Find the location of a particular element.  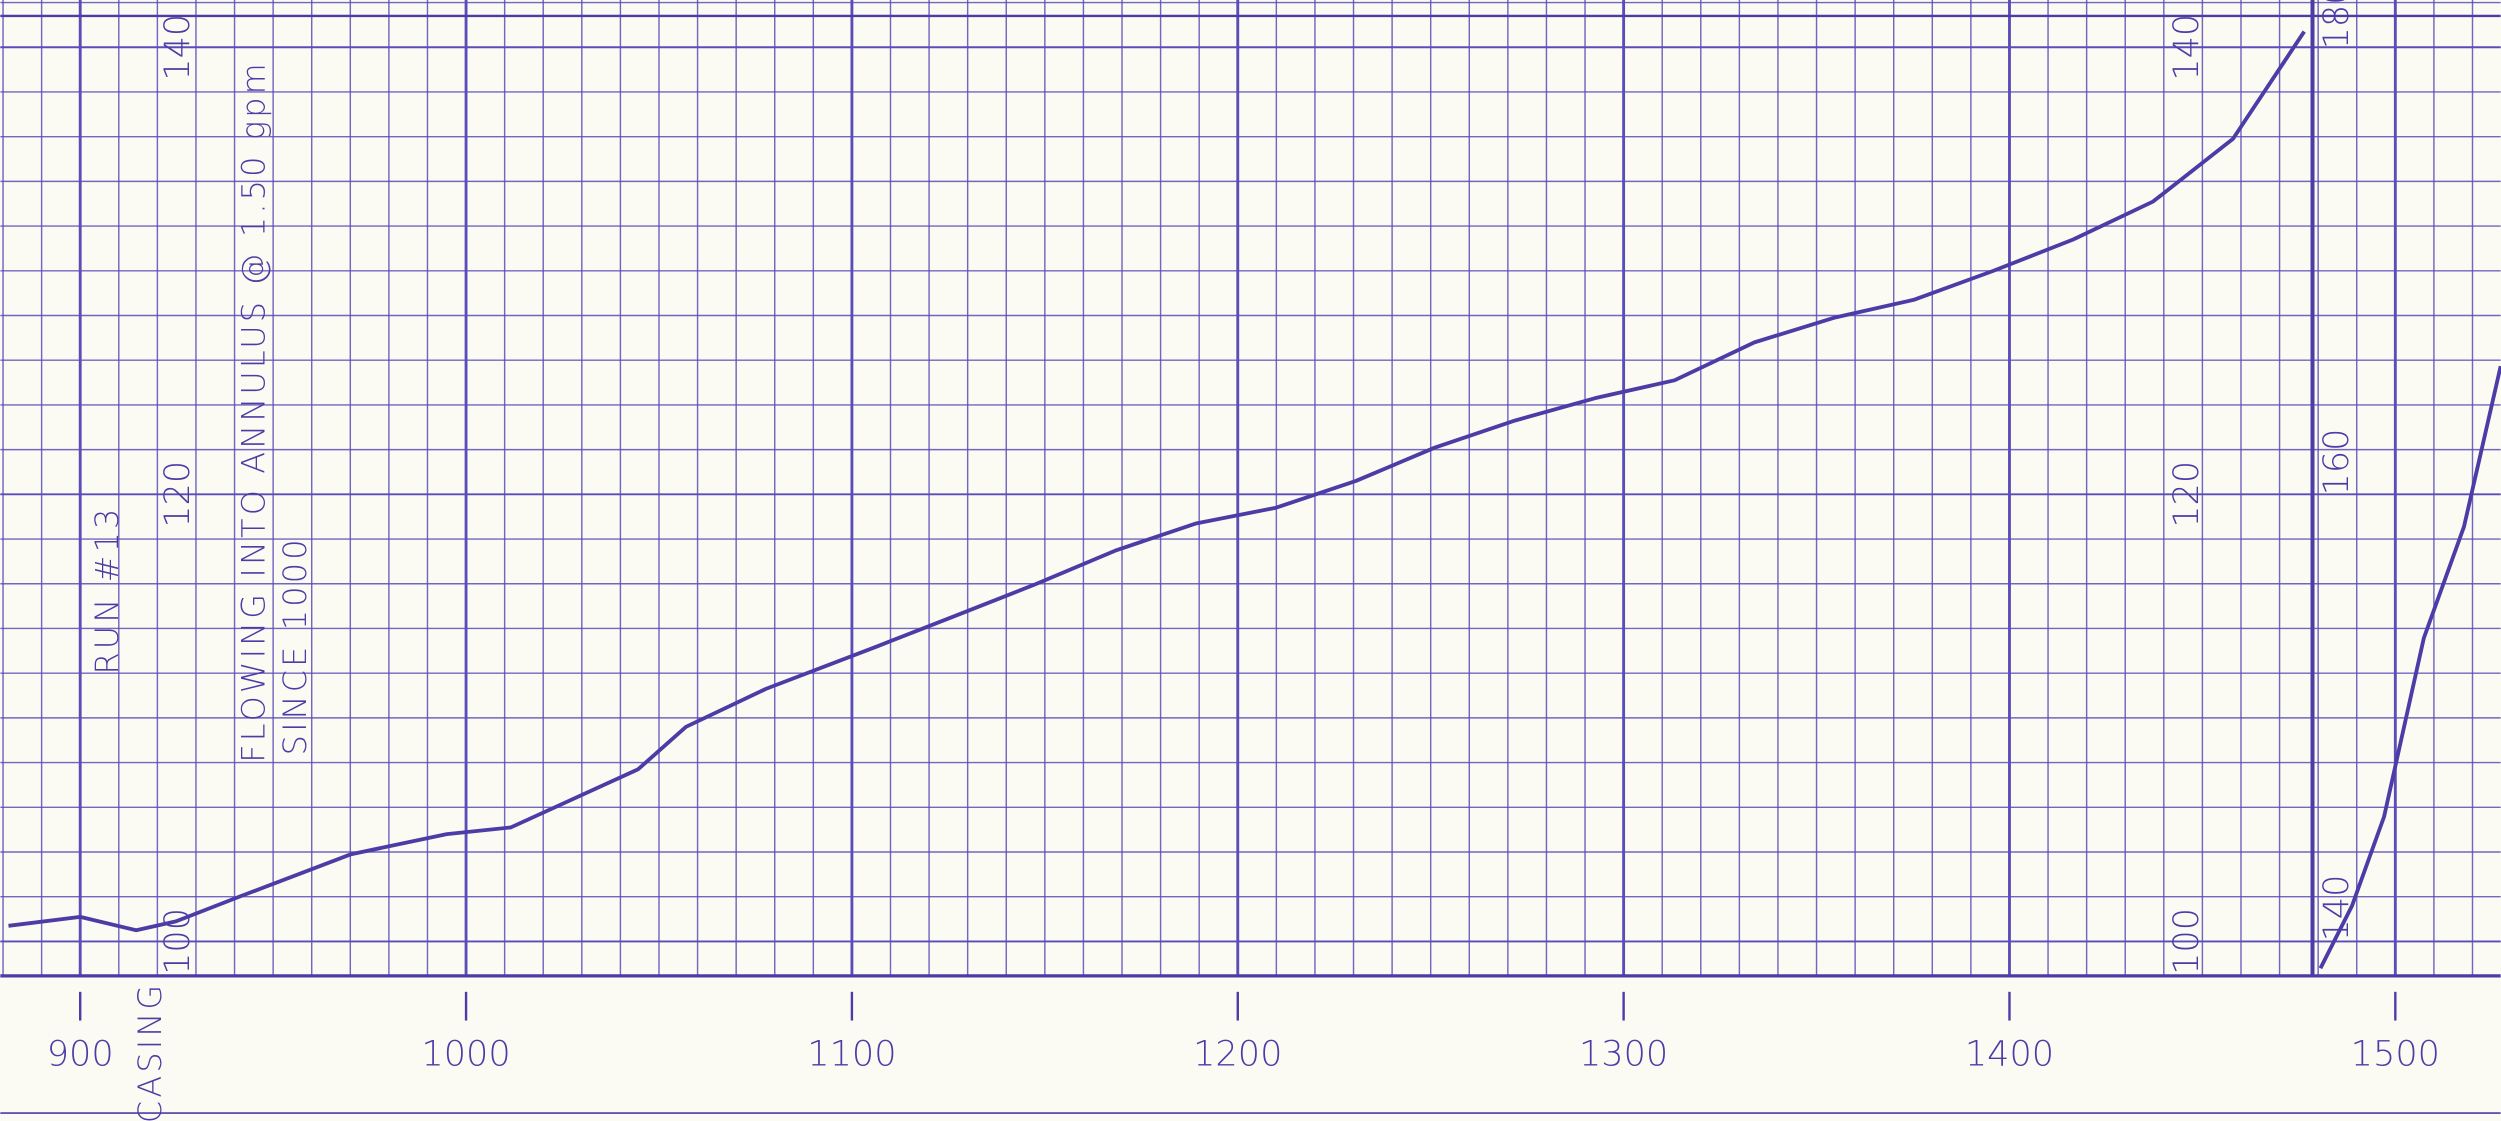

x-tick-label: 1500 is located at coordinates (2395, 1054).